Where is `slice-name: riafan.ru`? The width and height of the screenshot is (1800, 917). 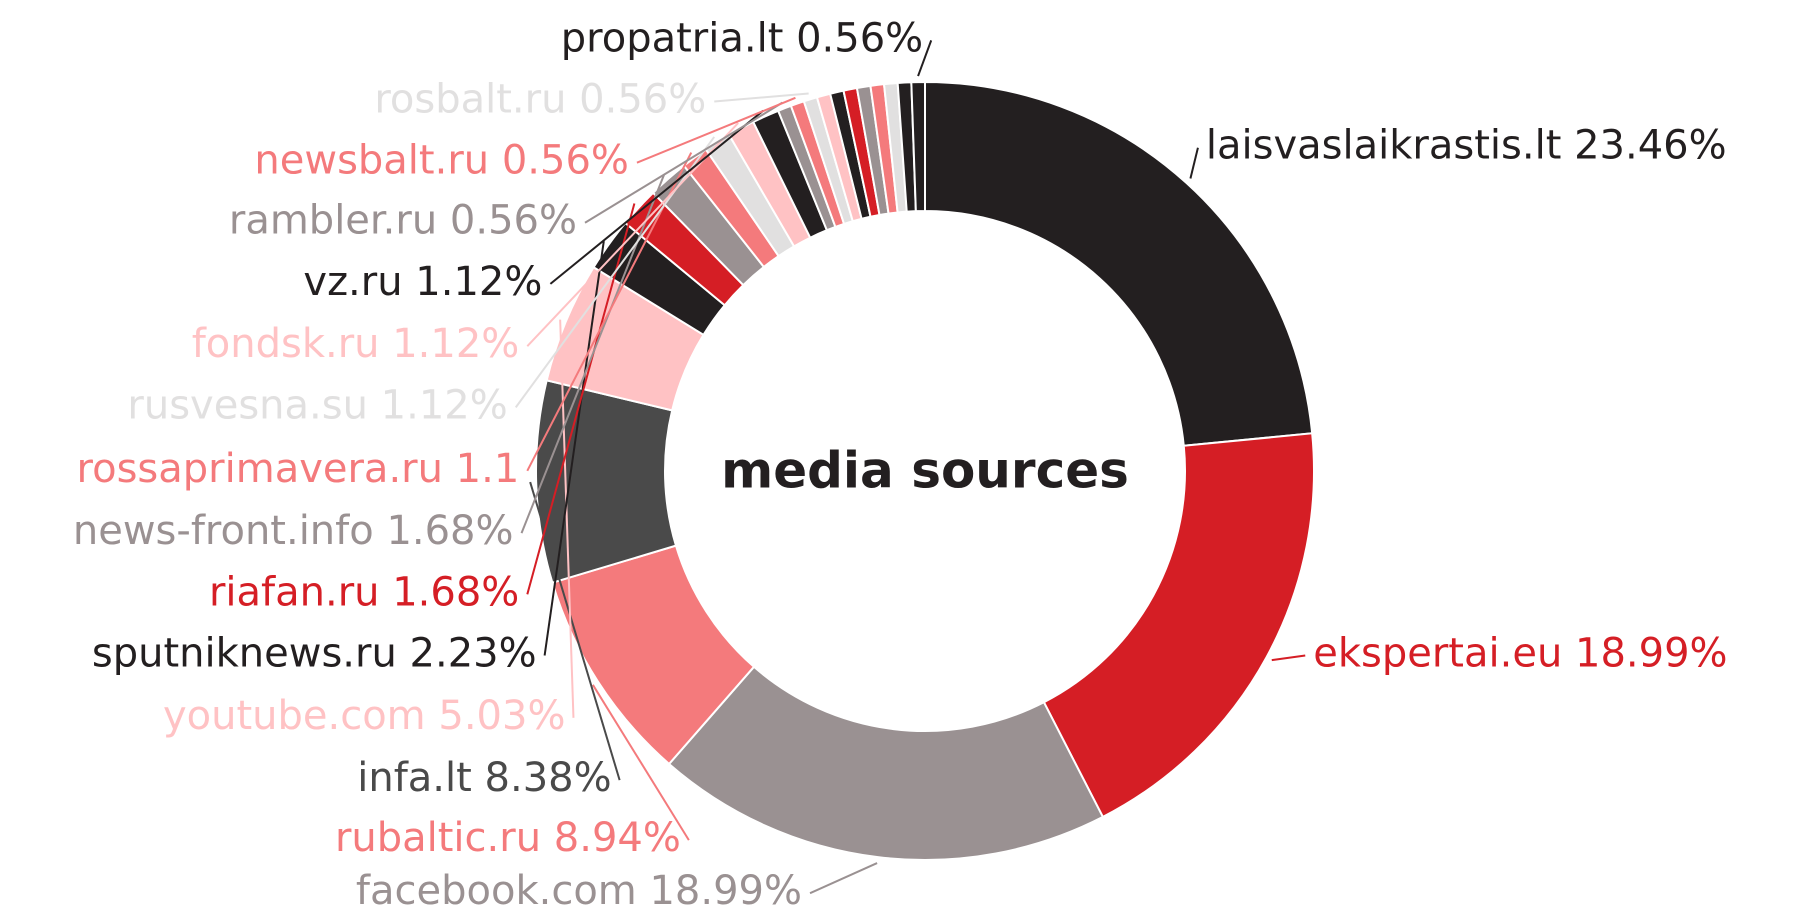
slice-name: riafan.ru is located at coordinates (294, 592).